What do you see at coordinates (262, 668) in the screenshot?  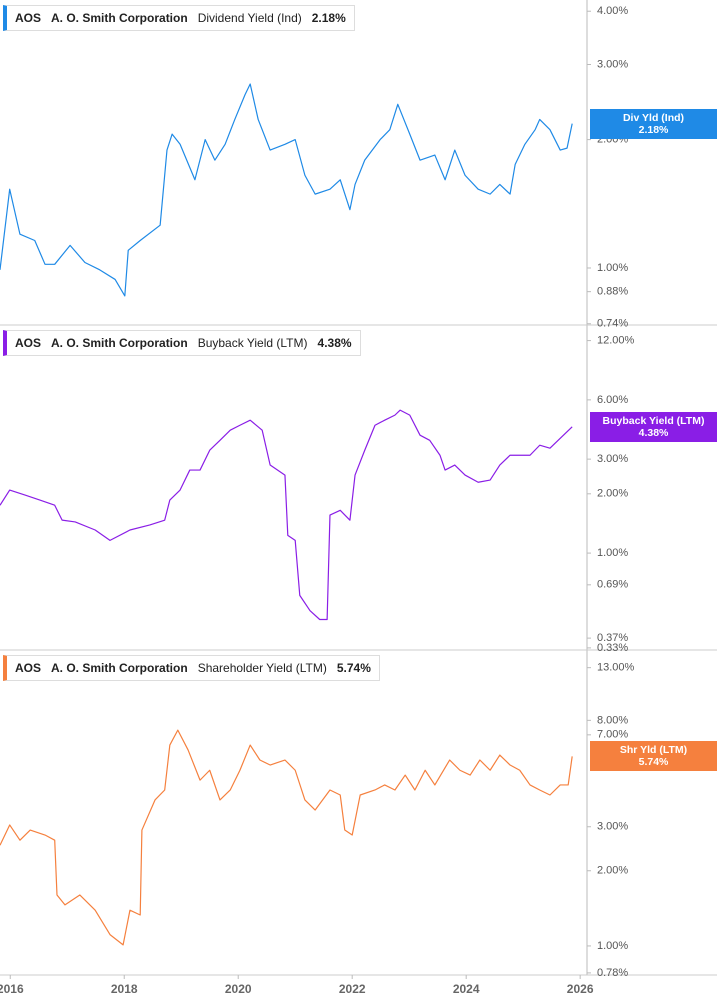 I see `metric-name: Shareholder Yield (LTM)` at bounding box center [262, 668].